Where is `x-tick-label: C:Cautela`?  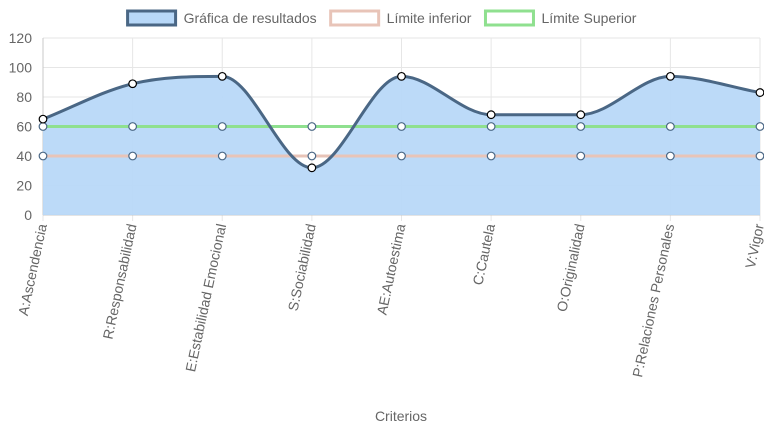 x-tick-label: C:Cautela is located at coordinates (483, 254).